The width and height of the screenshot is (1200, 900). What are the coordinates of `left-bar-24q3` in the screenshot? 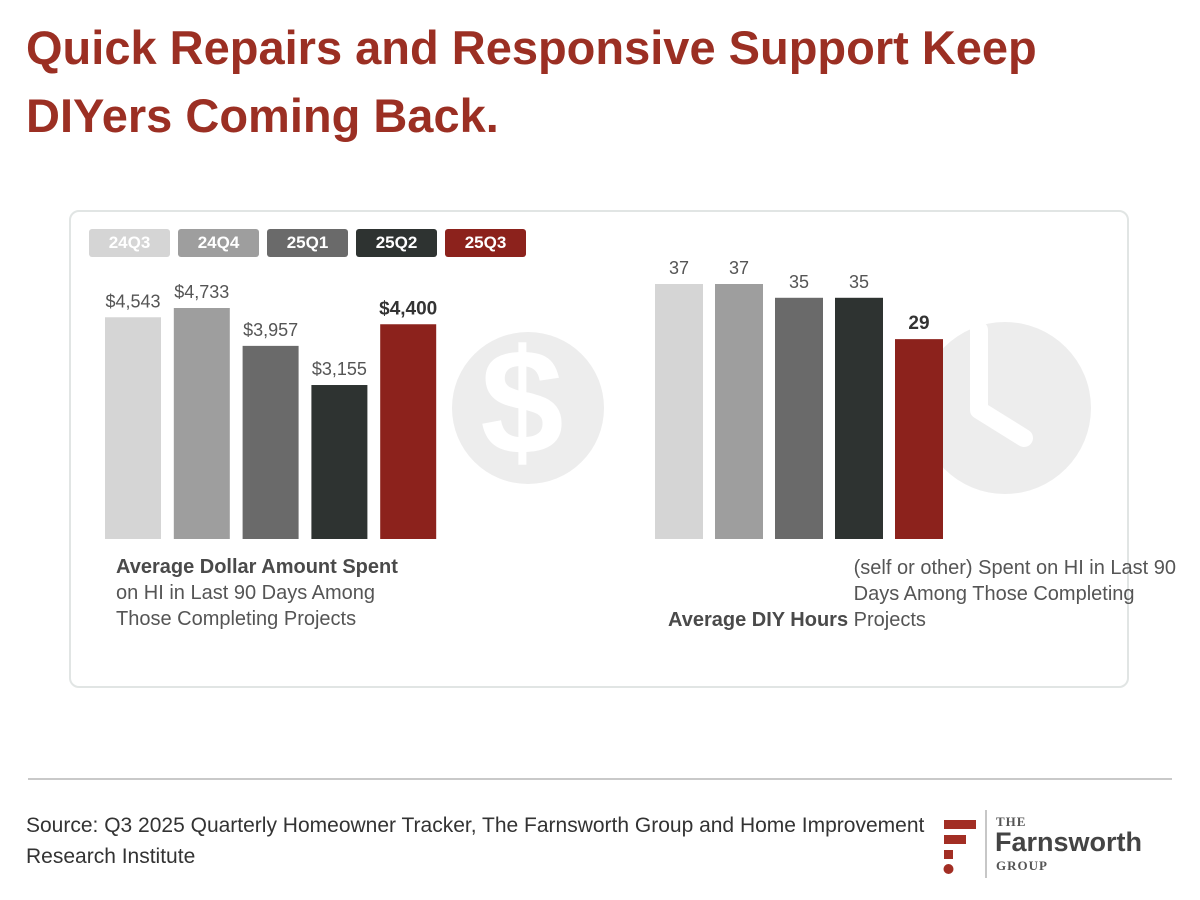 It's located at (133, 428).